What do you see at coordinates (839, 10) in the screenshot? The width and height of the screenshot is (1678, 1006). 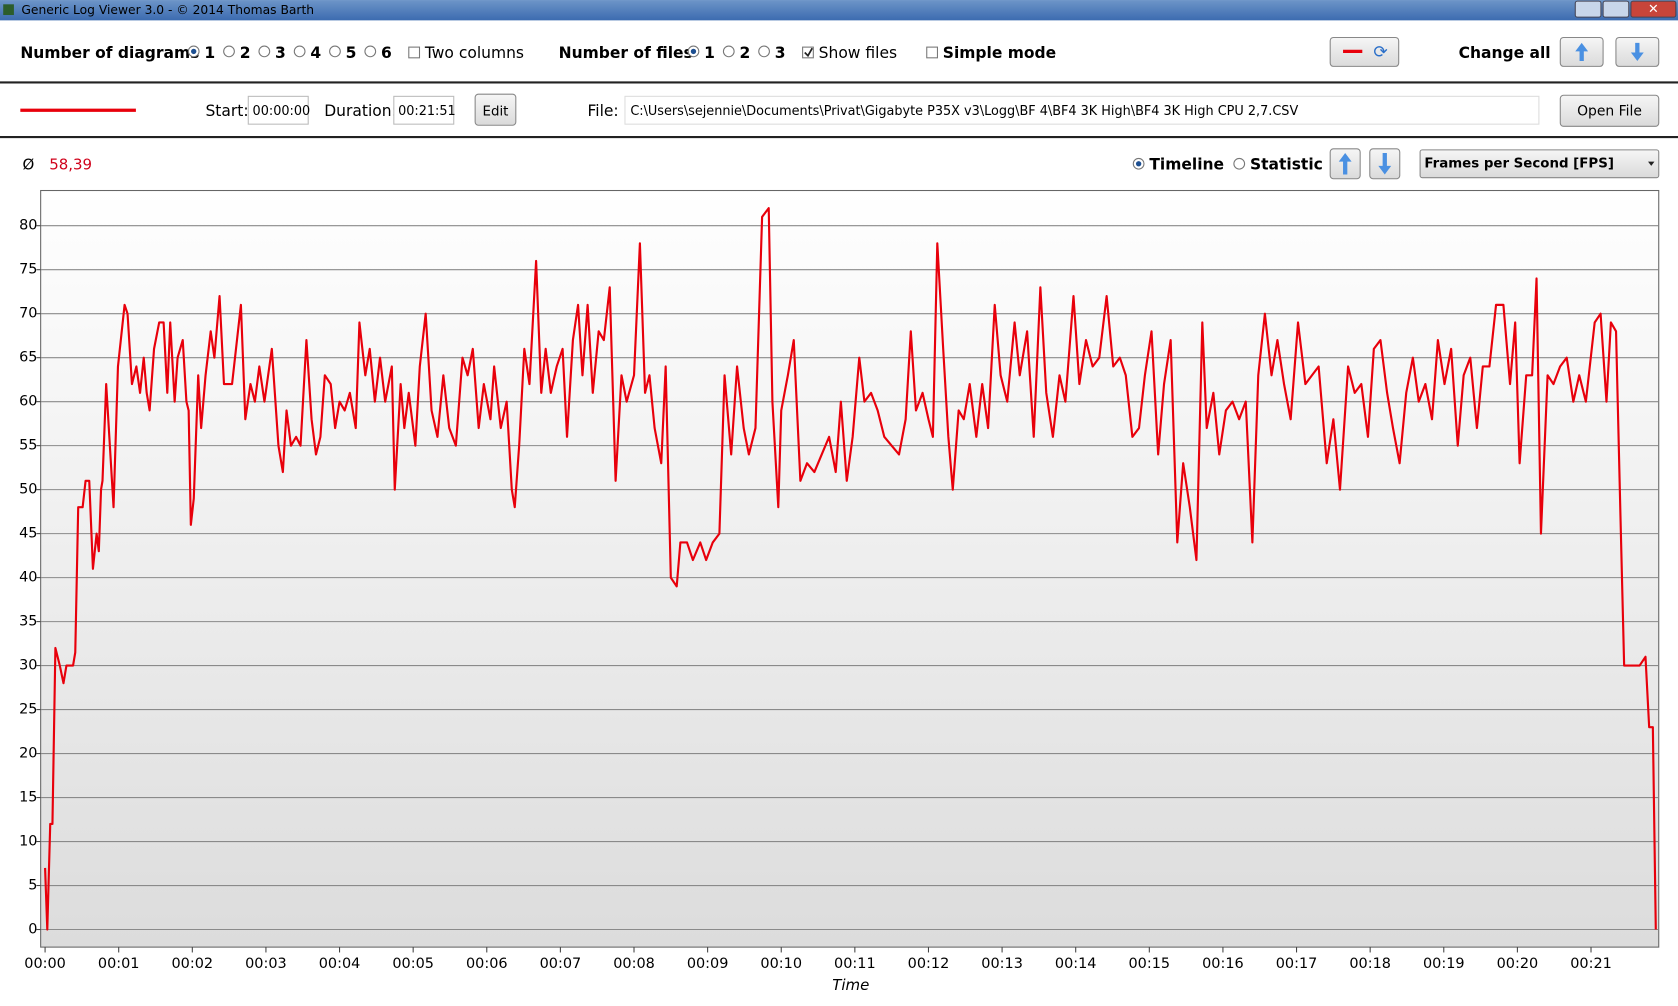 I see `title-bar` at bounding box center [839, 10].